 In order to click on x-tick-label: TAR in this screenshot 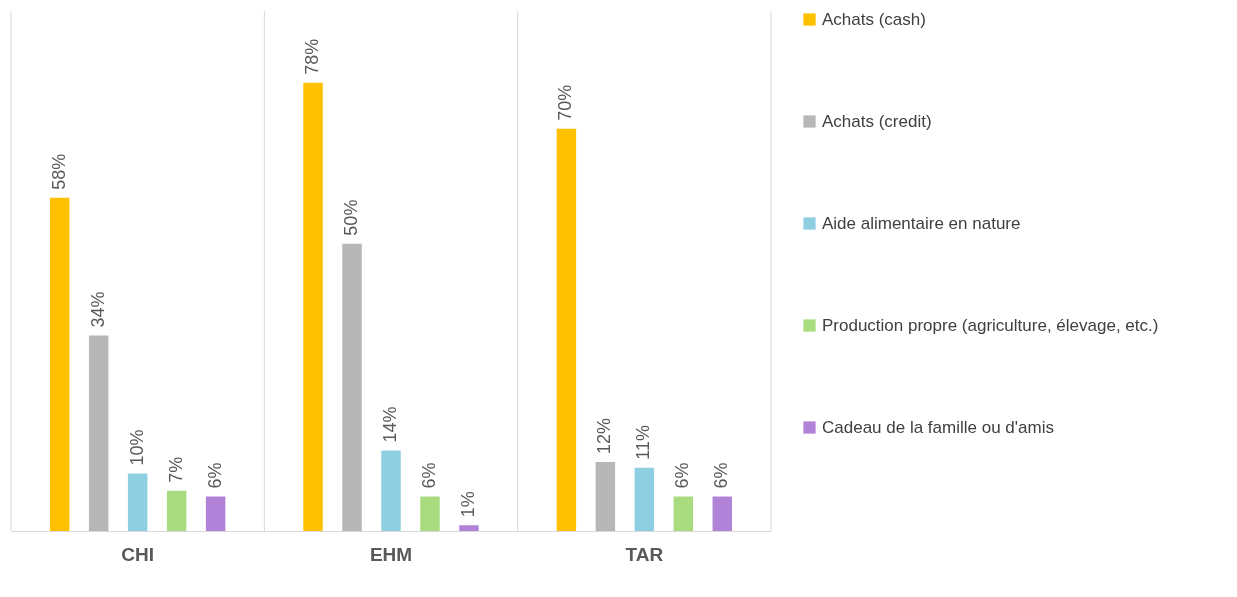, I will do `click(644, 554)`.